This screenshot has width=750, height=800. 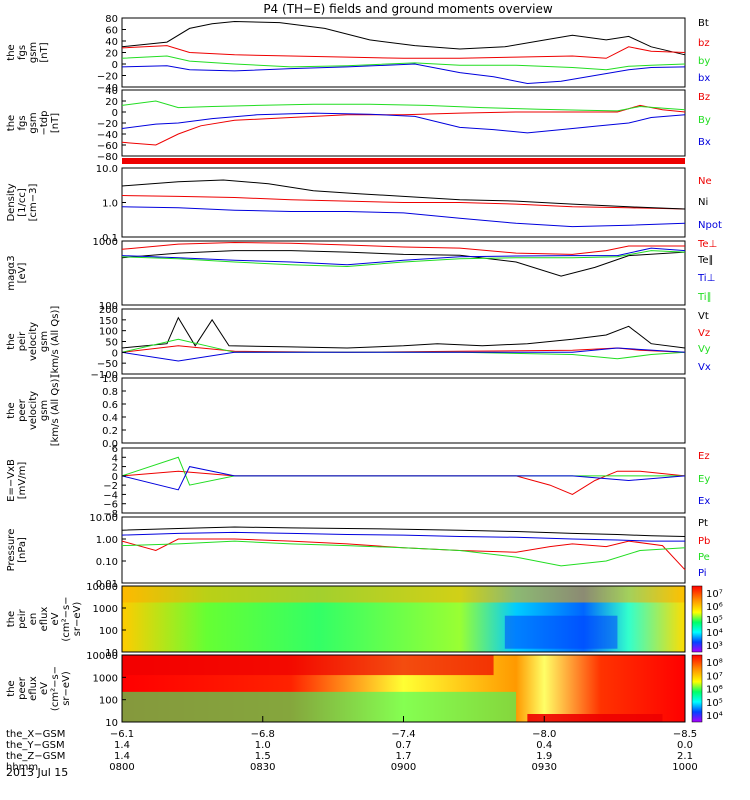 I want to click on ephemeris-row-label: the_Y−GSM, so click(x=35, y=745).